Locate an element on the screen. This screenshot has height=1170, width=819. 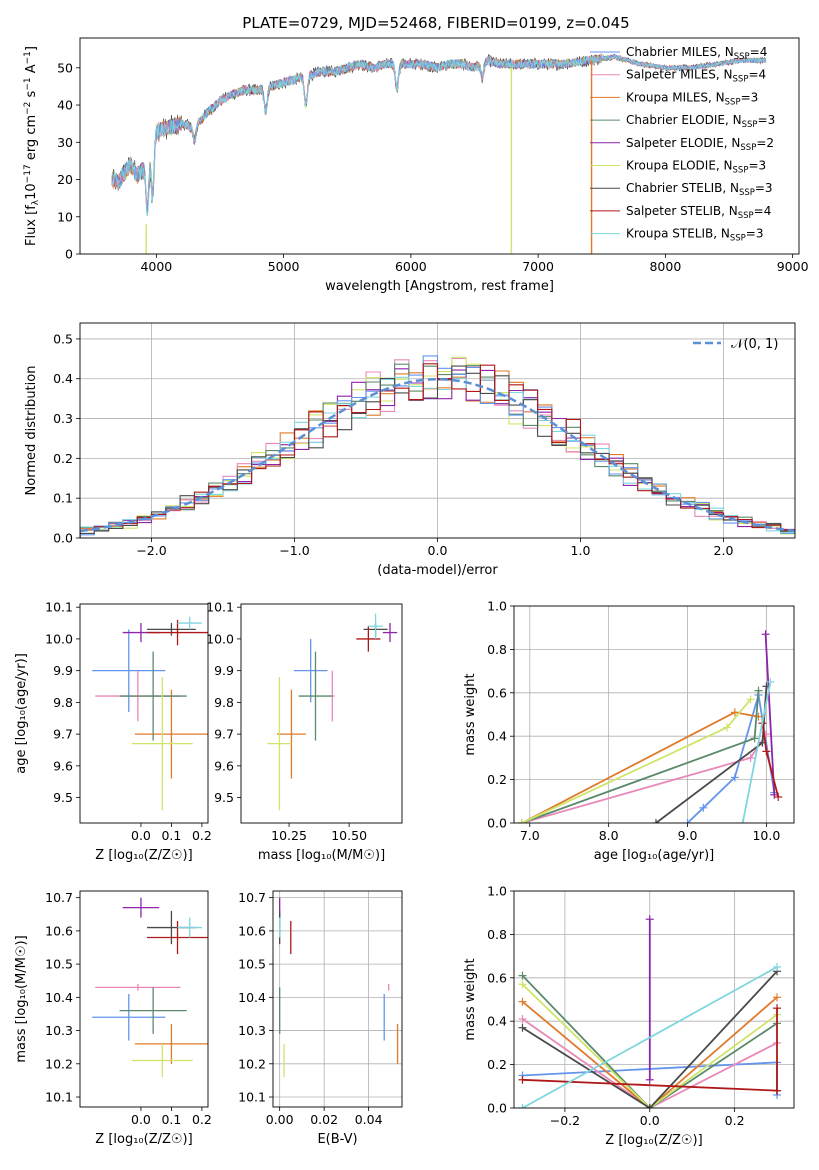
legend-text: Chabrier STELIB, N is located at coordinates (682, 188).